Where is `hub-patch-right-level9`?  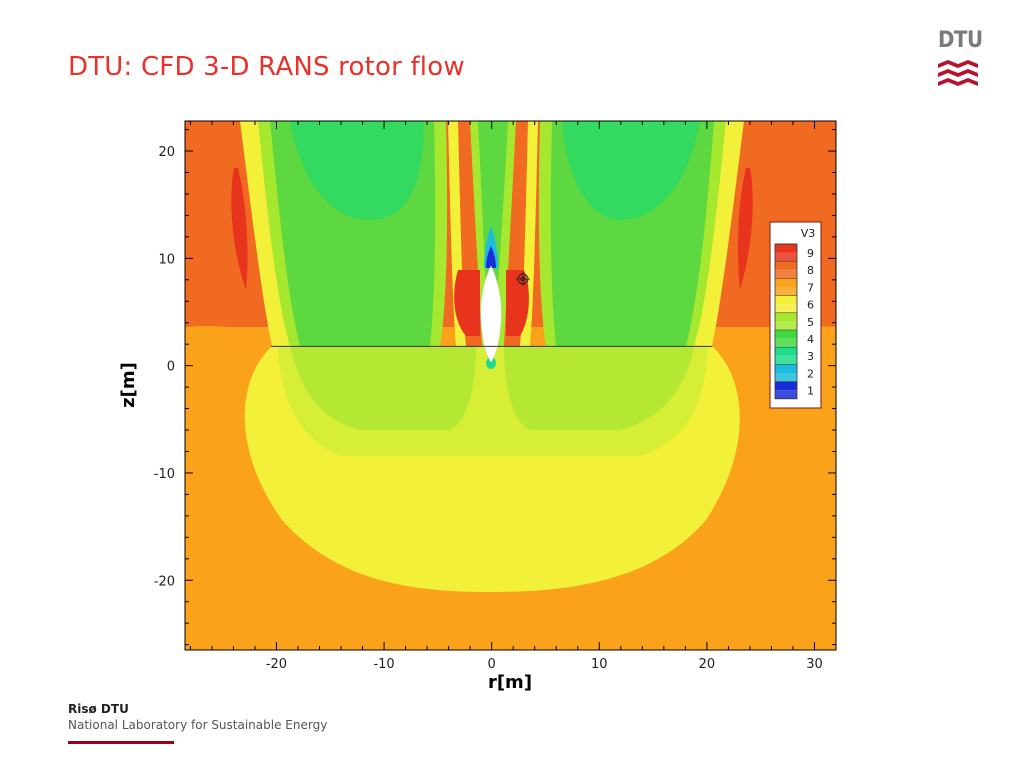
hub-patch-right-level9 is located at coordinates (517, 303).